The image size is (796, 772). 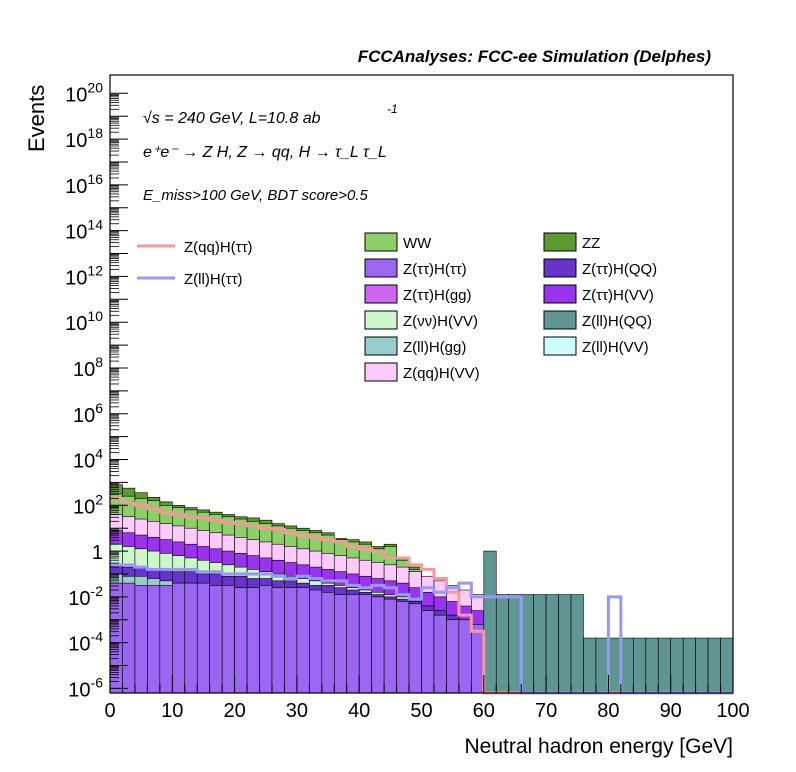 What do you see at coordinates (195, 263) in the screenshot?
I see `signal-legend: Z(qq)H(ττ) Z(ll)H(ττ)` at bounding box center [195, 263].